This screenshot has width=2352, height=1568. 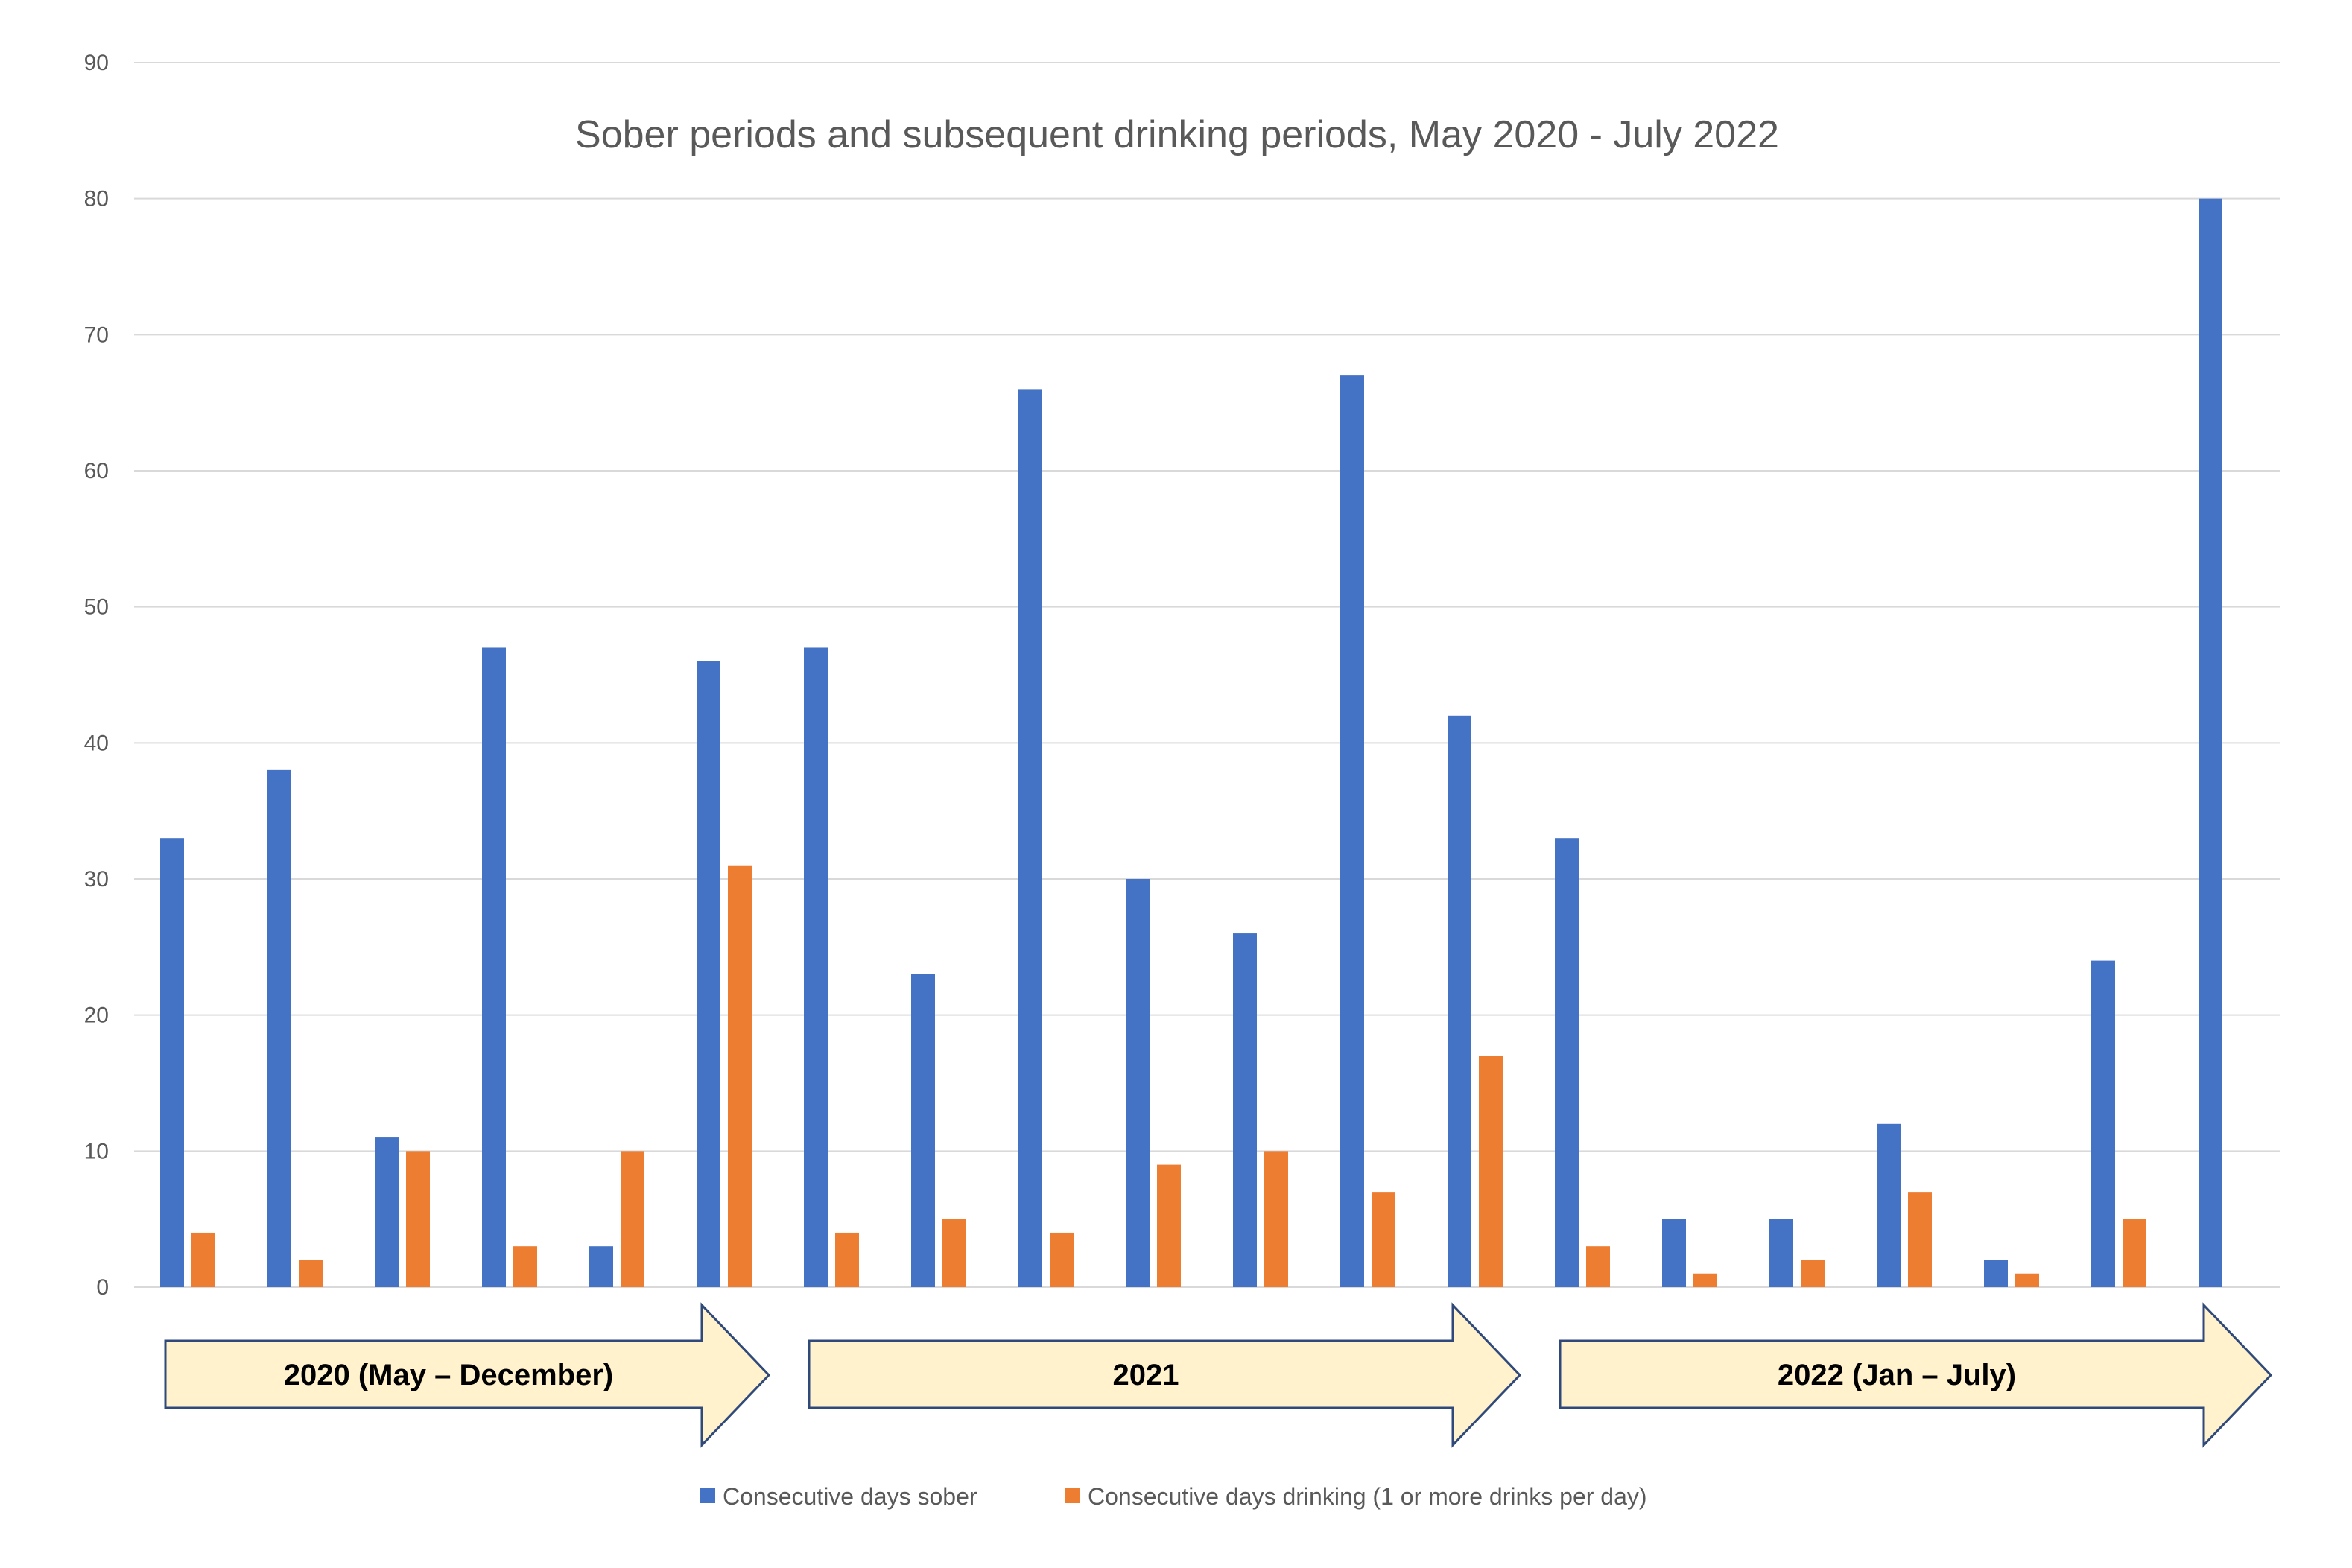 What do you see at coordinates (96, 675) in the screenshot?
I see `y-axis-tick-labels: 0 10 20 30 40 50 60 70 80 90` at bounding box center [96, 675].